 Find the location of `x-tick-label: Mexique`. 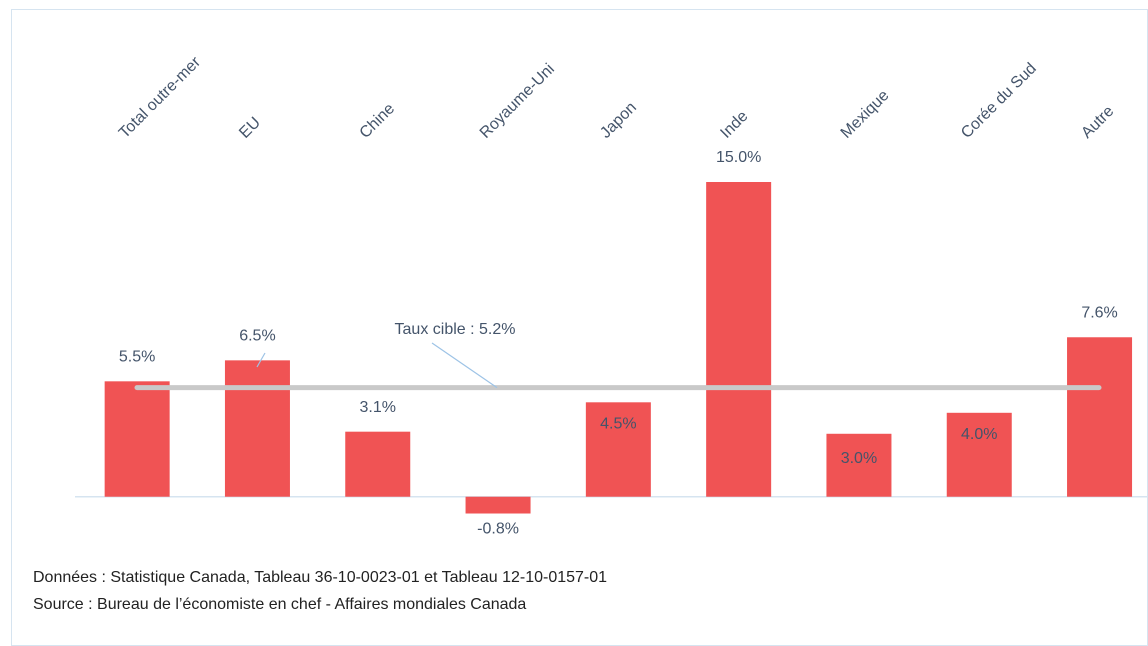

x-tick-label: Mexique is located at coordinates (865, 114).